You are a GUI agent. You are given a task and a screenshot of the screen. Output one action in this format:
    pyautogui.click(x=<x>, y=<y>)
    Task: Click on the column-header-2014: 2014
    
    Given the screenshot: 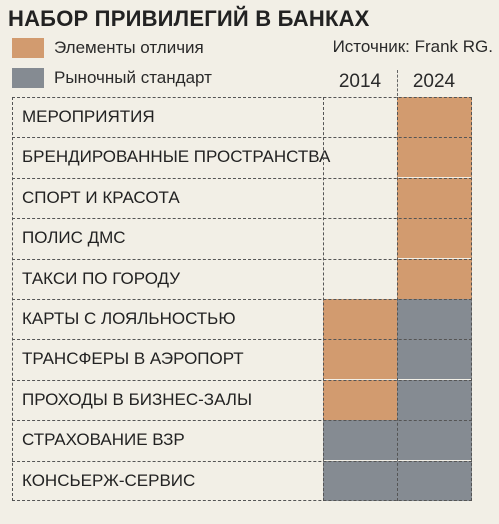 What is the action you would take?
    pyautogui.click(x=360, y=81)
    